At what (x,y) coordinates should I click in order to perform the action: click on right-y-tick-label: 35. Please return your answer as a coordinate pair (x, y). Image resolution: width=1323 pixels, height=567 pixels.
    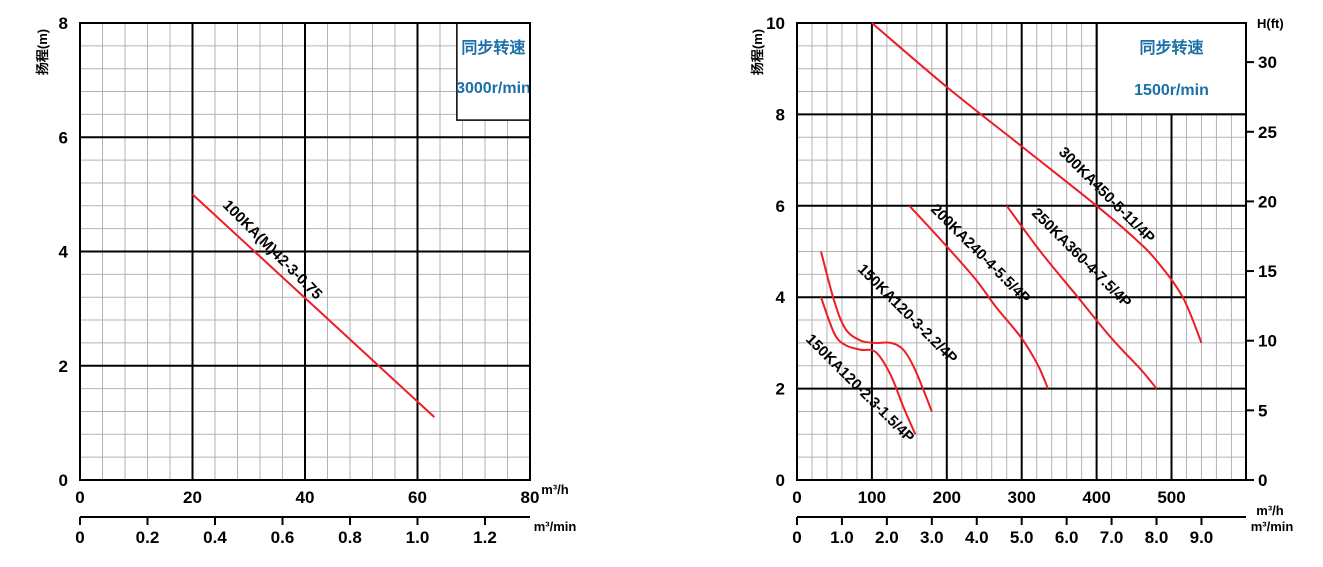
    Looking at the image, I should click on (1267, 1).